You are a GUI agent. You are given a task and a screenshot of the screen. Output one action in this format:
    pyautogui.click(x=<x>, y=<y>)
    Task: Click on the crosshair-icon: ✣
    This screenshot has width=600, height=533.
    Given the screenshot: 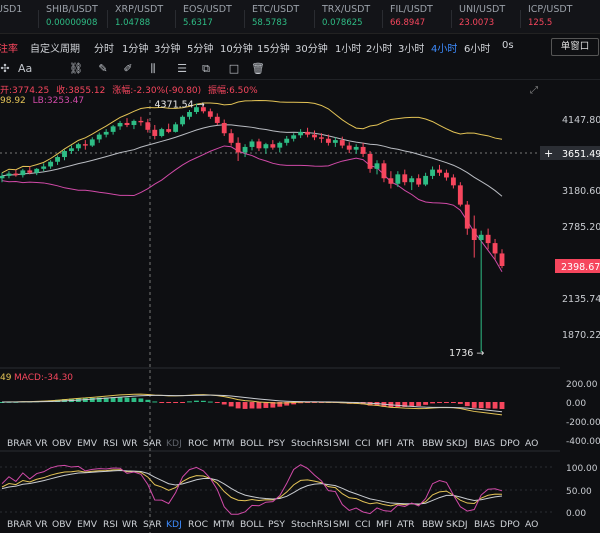 What is the action you would take?
    pyautogui.click(x=5, y=68)
    